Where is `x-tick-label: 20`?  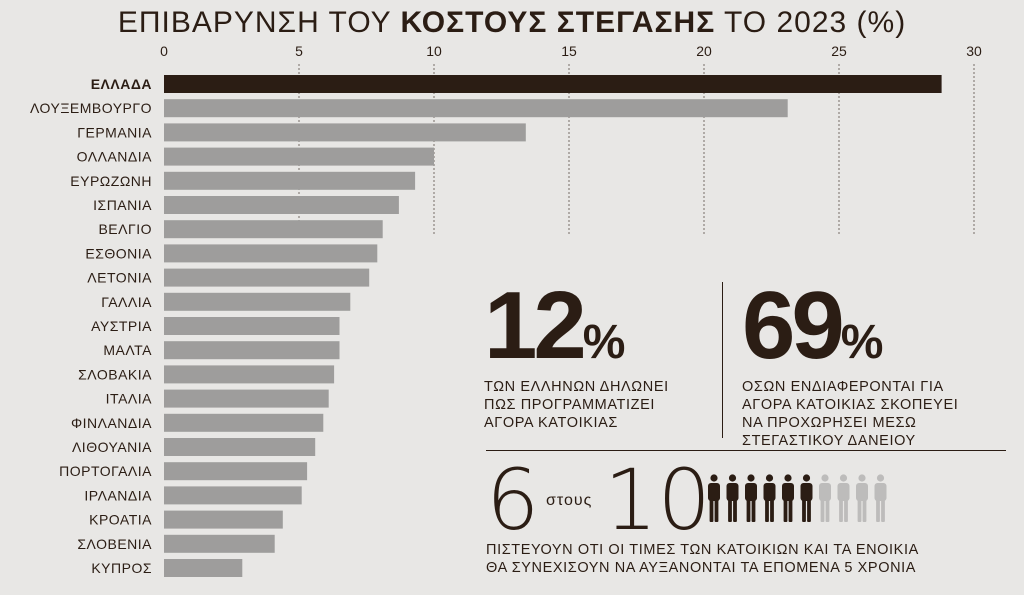 x-tick-label: 20 is located at coordinates (704, 51).